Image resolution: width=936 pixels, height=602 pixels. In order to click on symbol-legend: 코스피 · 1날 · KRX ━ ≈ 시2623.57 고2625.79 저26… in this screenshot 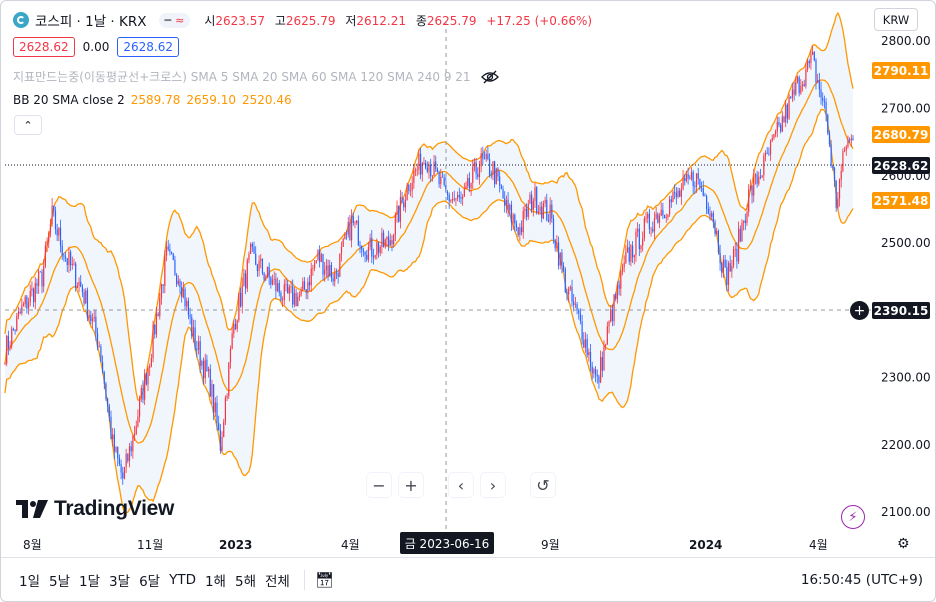, I will do `click(305, 20)`.